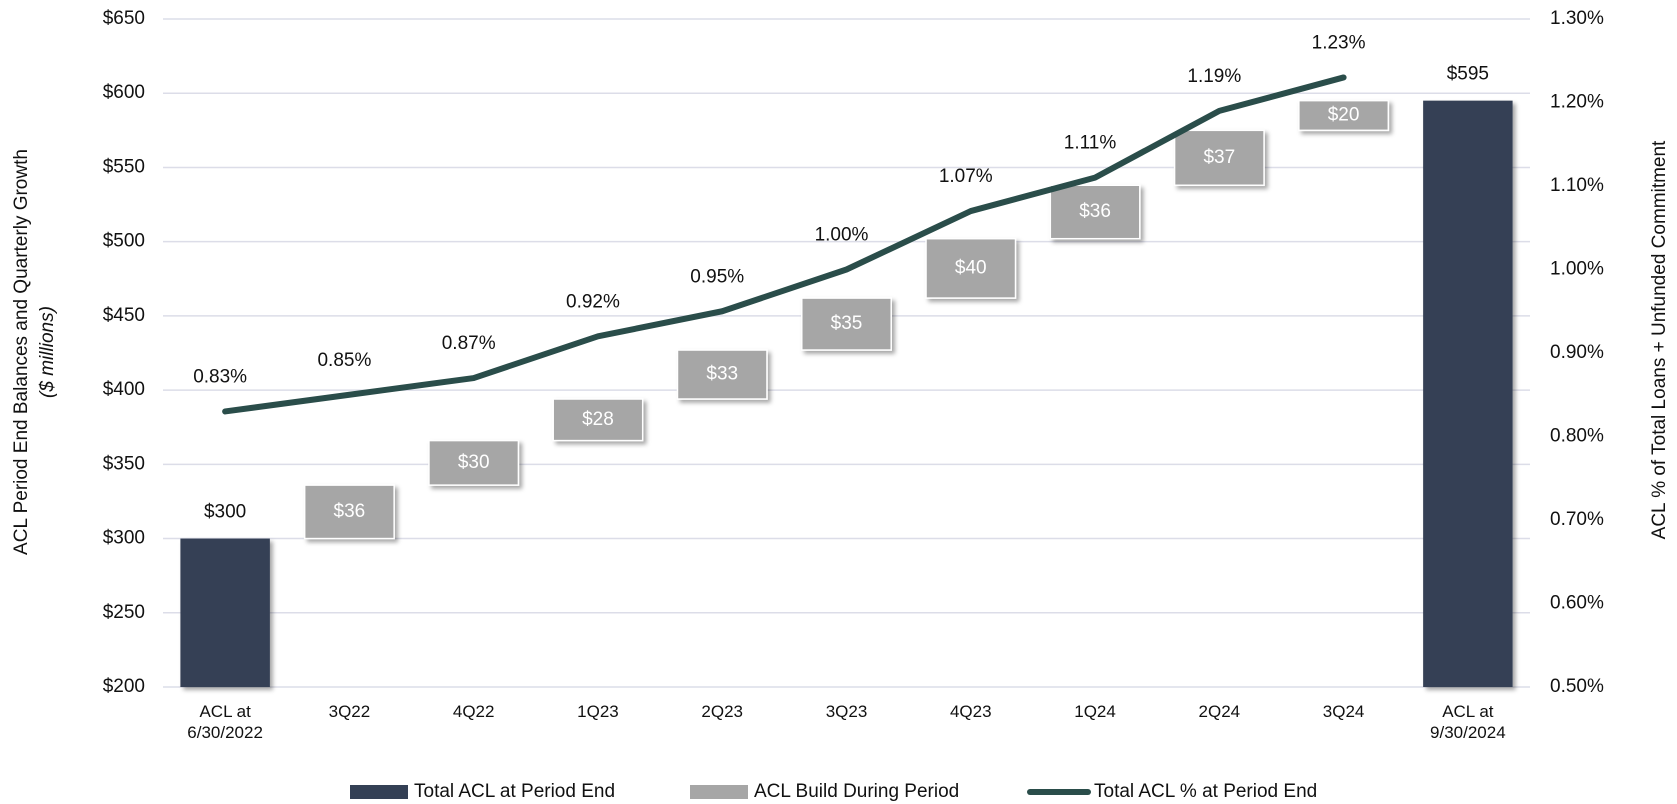  I want to click on y-tick-label: $550, so click(124, 166).